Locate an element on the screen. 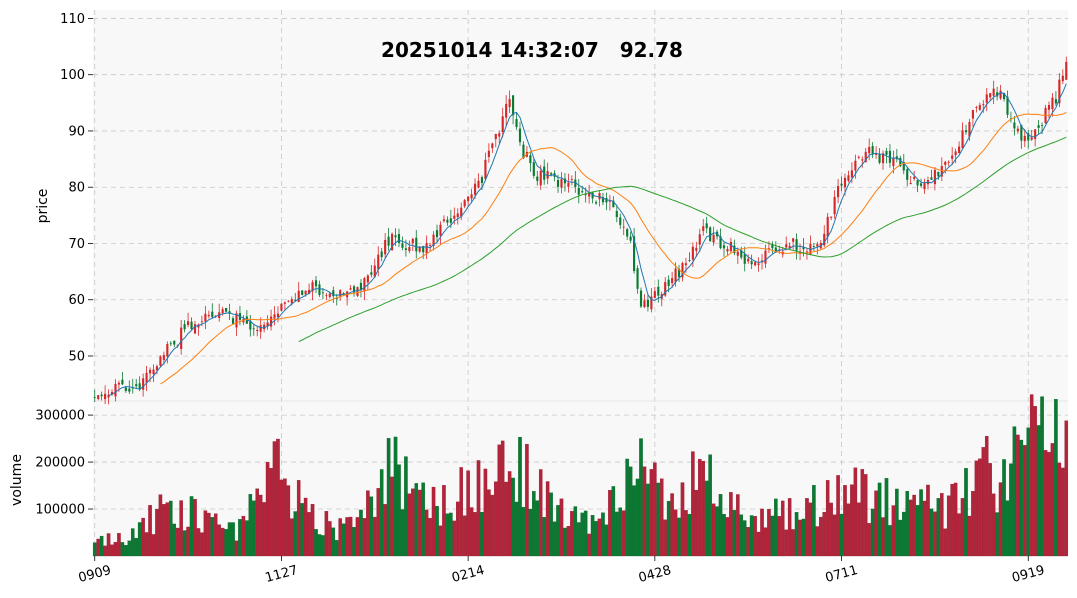 This screenshot has width=1077, height=598. chart-title: 20251014 14:32:07 92.78 is located at coordinates (532, 50).